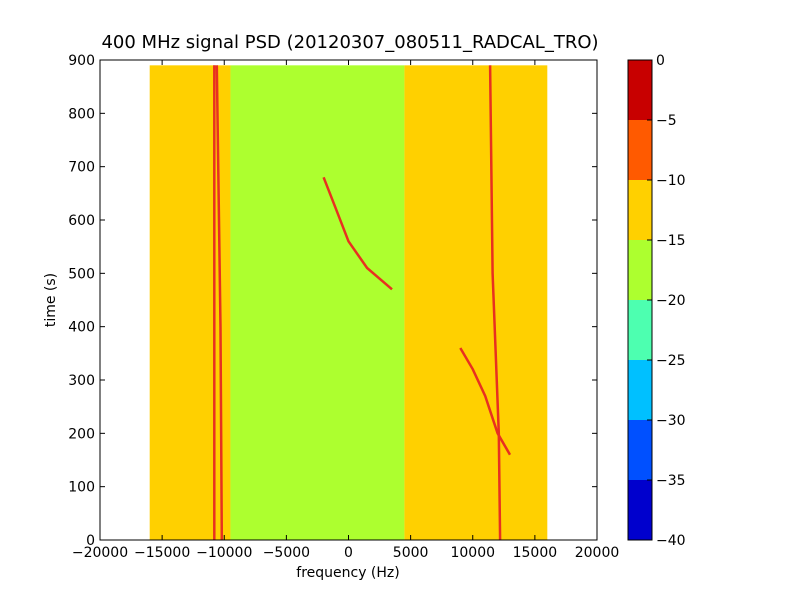  What do you see at coordinates (535, 553) in the screenshot?
I see `x-tick-label: 15000` at bounding box center [535, 553].